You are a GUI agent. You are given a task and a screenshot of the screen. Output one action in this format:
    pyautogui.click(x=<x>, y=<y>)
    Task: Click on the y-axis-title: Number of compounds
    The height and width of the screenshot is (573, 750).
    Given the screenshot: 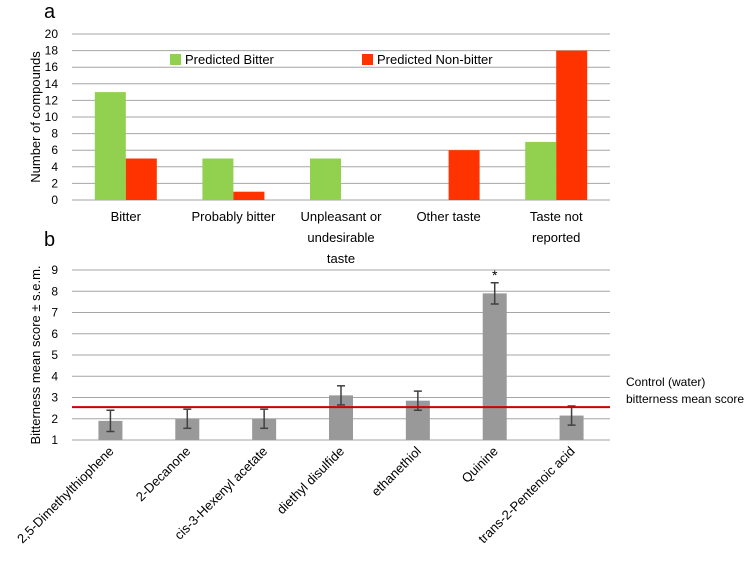 What is the action you would take?
    pyautogui.click(x=35, y=117)
    